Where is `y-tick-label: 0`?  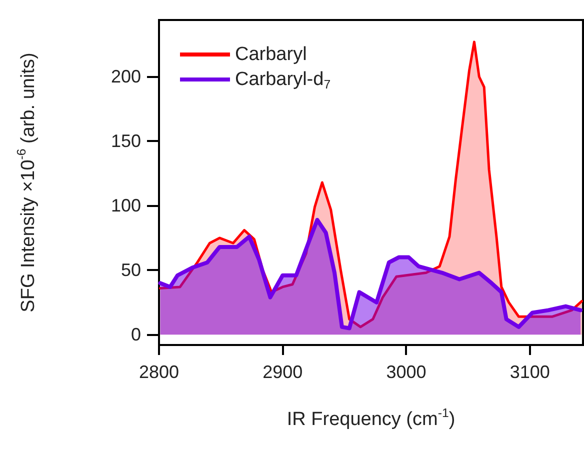 y-tick-label: 0 is located at coordinates (135, 334).